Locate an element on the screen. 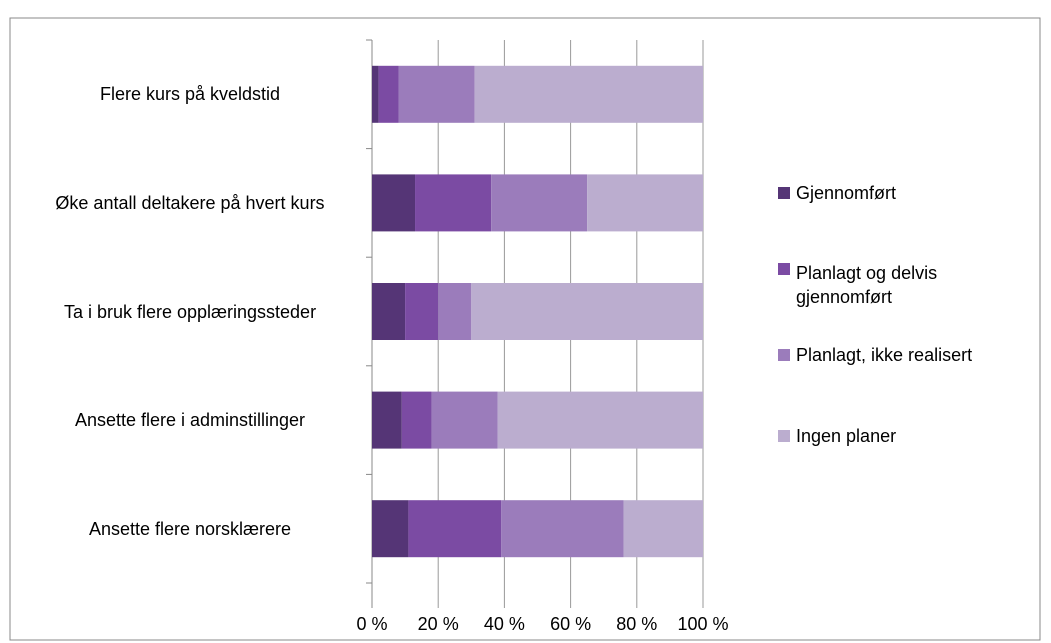 The height and width of the screenshot is (643, 1051). category-label: Øke antall deltakere på hvert kurs is located at coordinates (190, 202).